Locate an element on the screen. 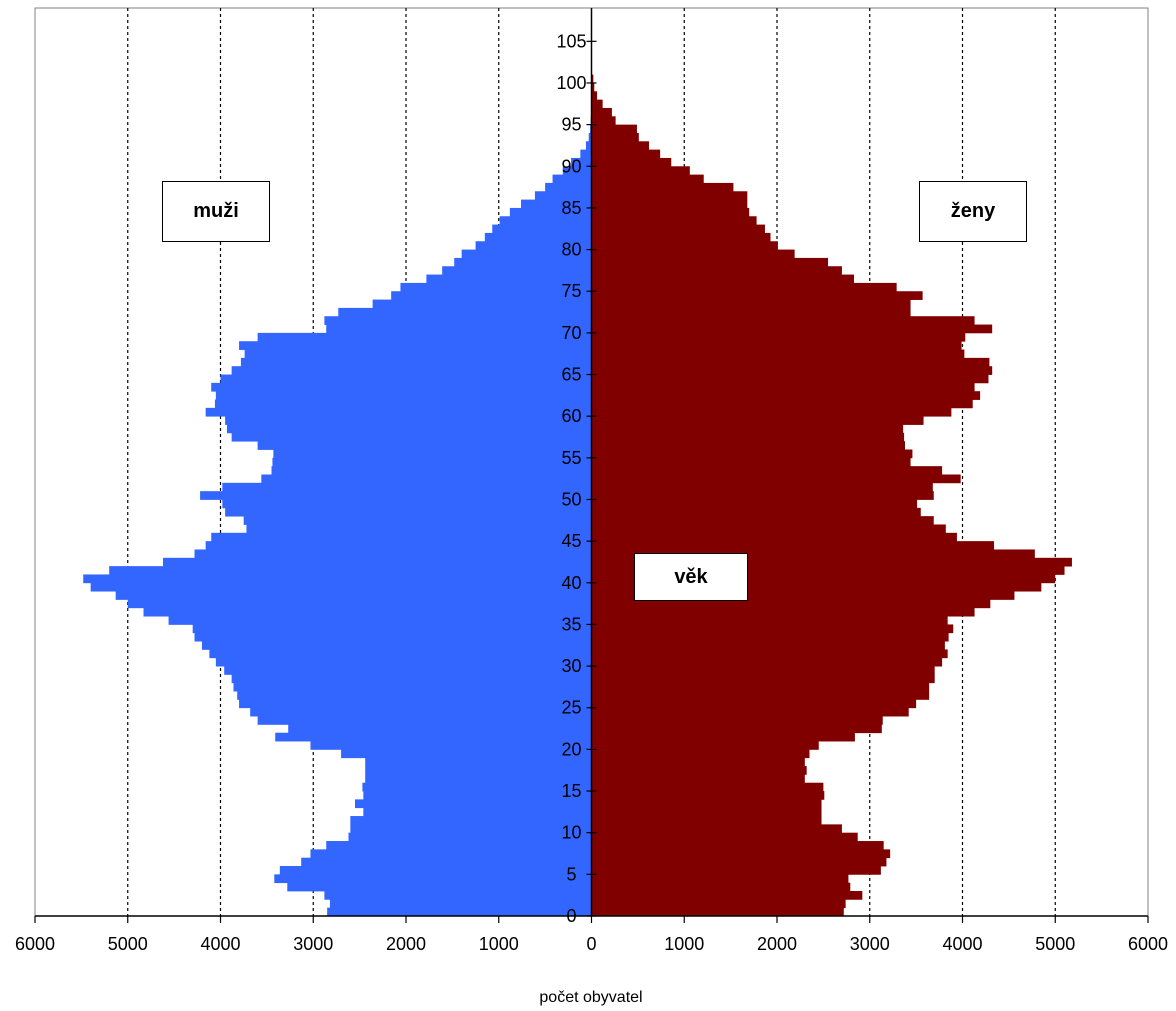 The image size is (1176, 1011). age-tick-label: 55 is located at coordinates (571, 458).